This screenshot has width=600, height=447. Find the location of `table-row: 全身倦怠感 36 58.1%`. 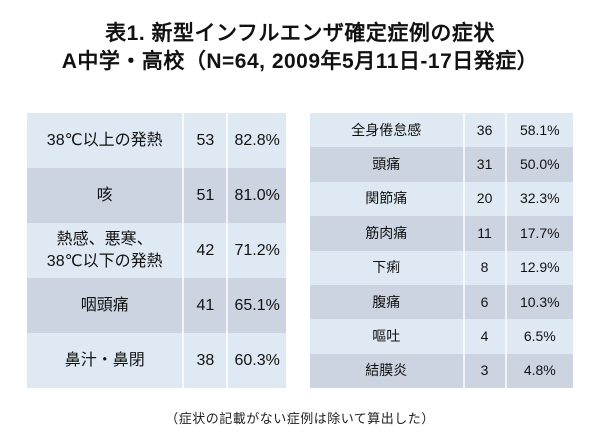

table-row: 全身倦怠感 36 58.1% is located at coordinates (441, 130).